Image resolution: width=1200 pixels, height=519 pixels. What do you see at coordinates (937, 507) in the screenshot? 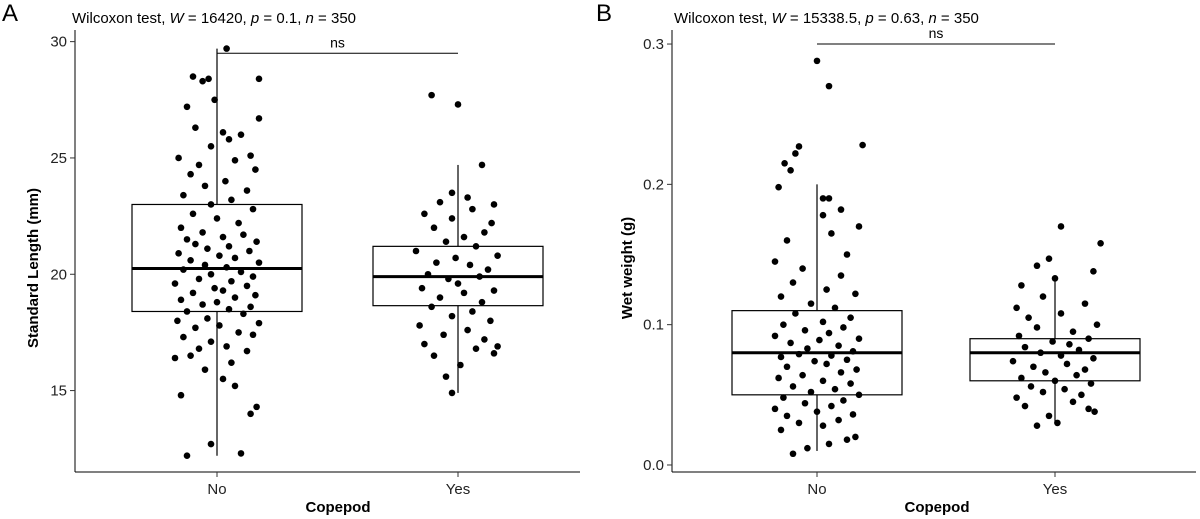
I see `panel-b-x-axis-title: Copepod` at bounding box center [937, 507].